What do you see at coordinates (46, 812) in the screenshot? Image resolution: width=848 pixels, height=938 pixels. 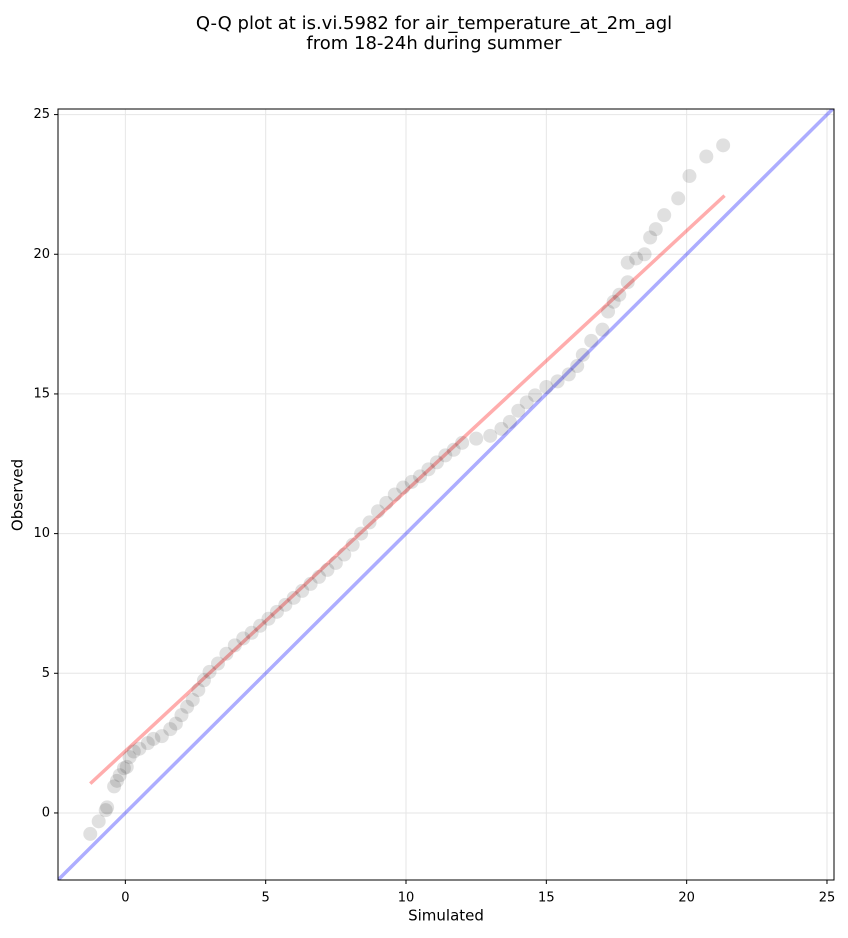 I see `y-tick-label: 0` at bounding box center [46, 812].